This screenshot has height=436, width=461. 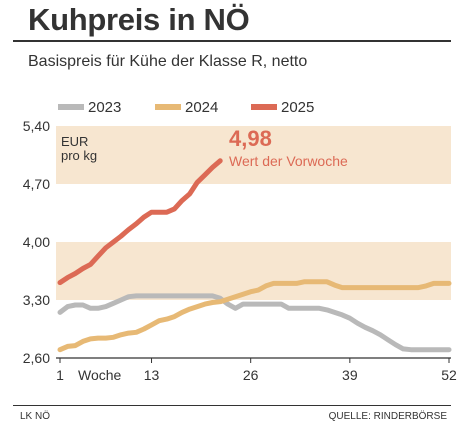 I want to click on x-tick-label: 1, so click(x=60, y=375).